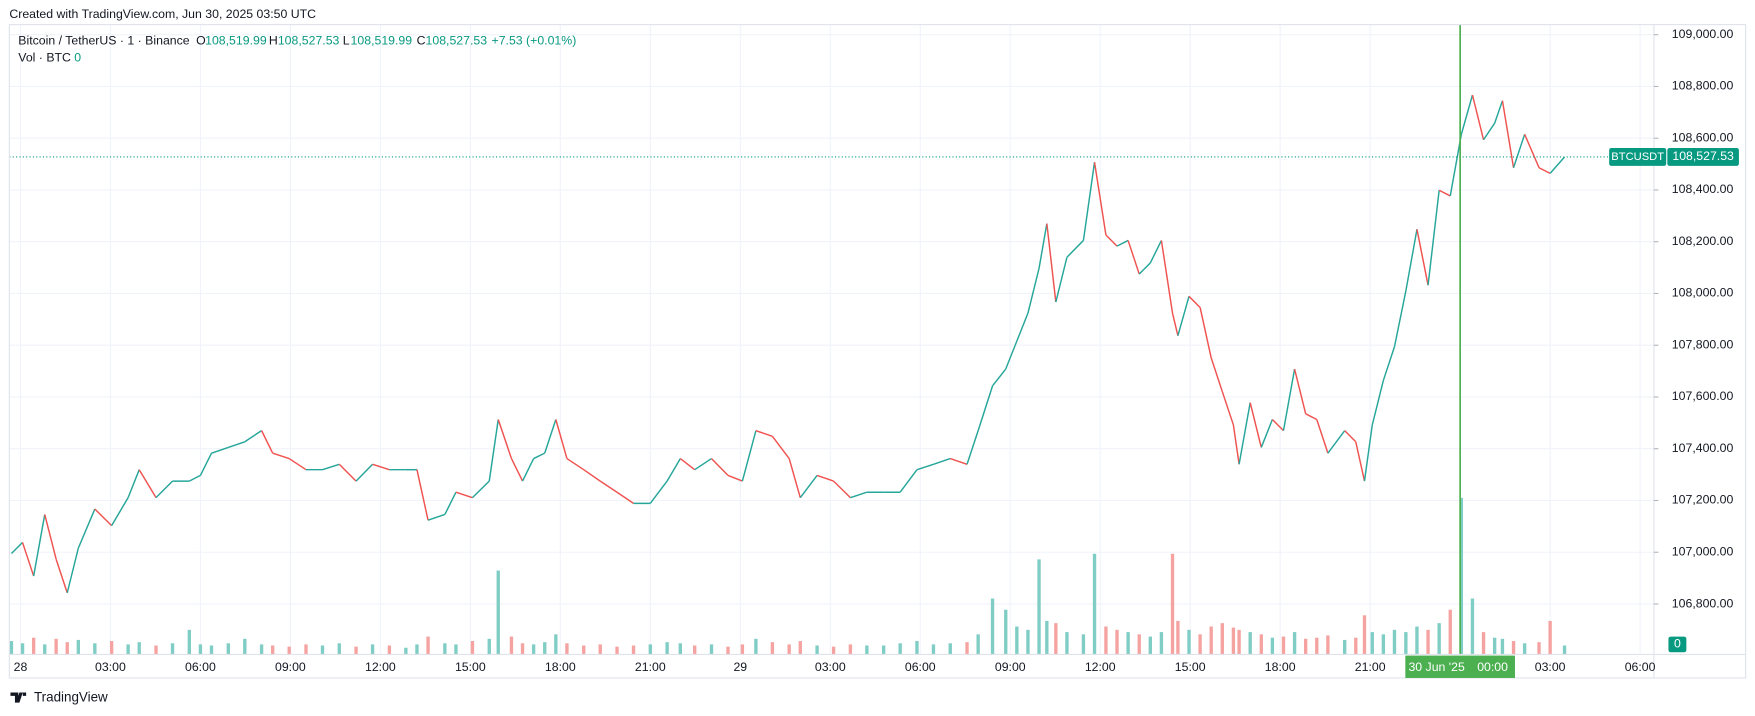 This screenshot has height=716, width=1755. What do you see at coordinates (1100, 667) in the screenshot?
I see `x-tick-label: 12:00` at bounding box center [1100, 667].